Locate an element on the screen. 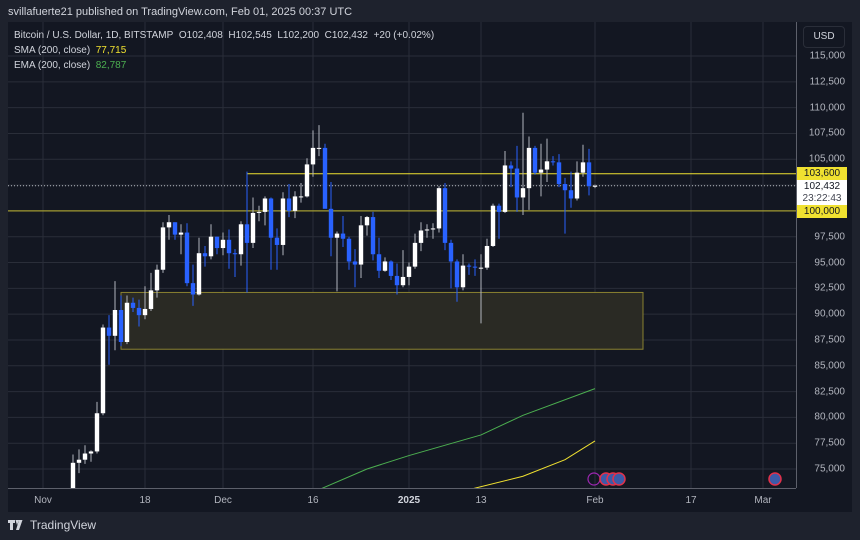 The width and height of the screenshot is (860, 540). price-tick-label: 82,500 is located at coordinates (829, 392).